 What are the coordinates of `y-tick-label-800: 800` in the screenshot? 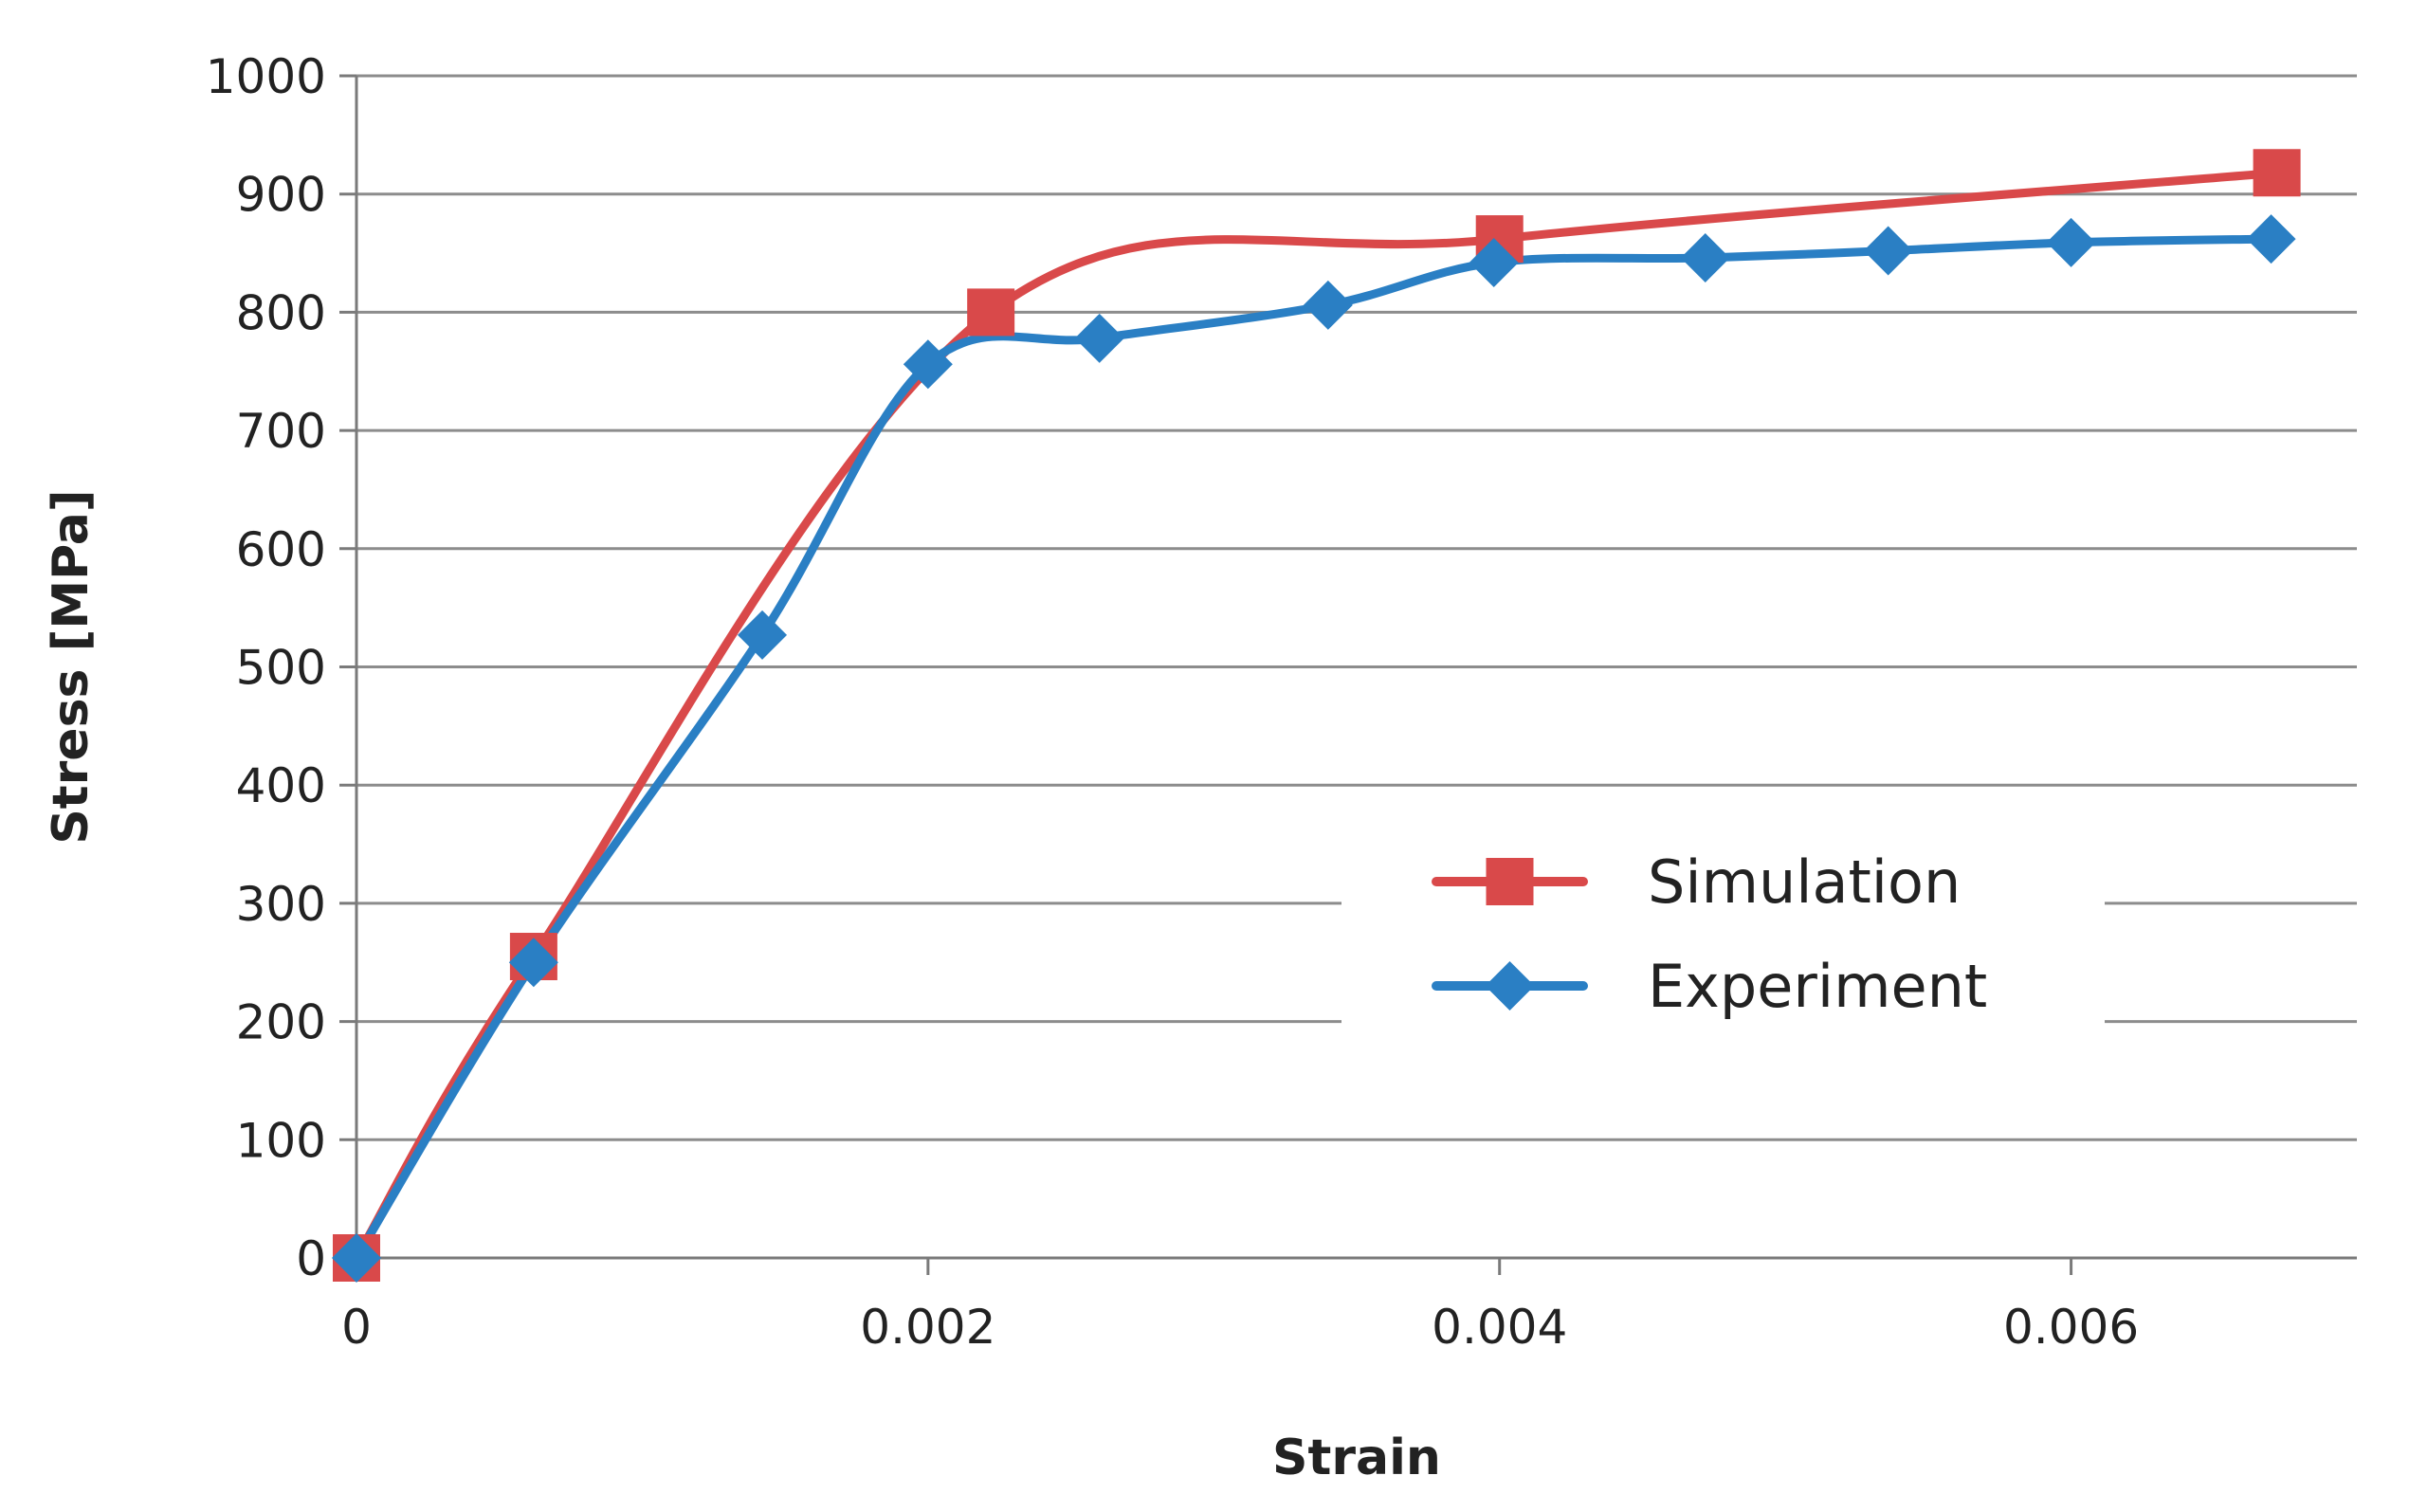 It's located at (281, 313).